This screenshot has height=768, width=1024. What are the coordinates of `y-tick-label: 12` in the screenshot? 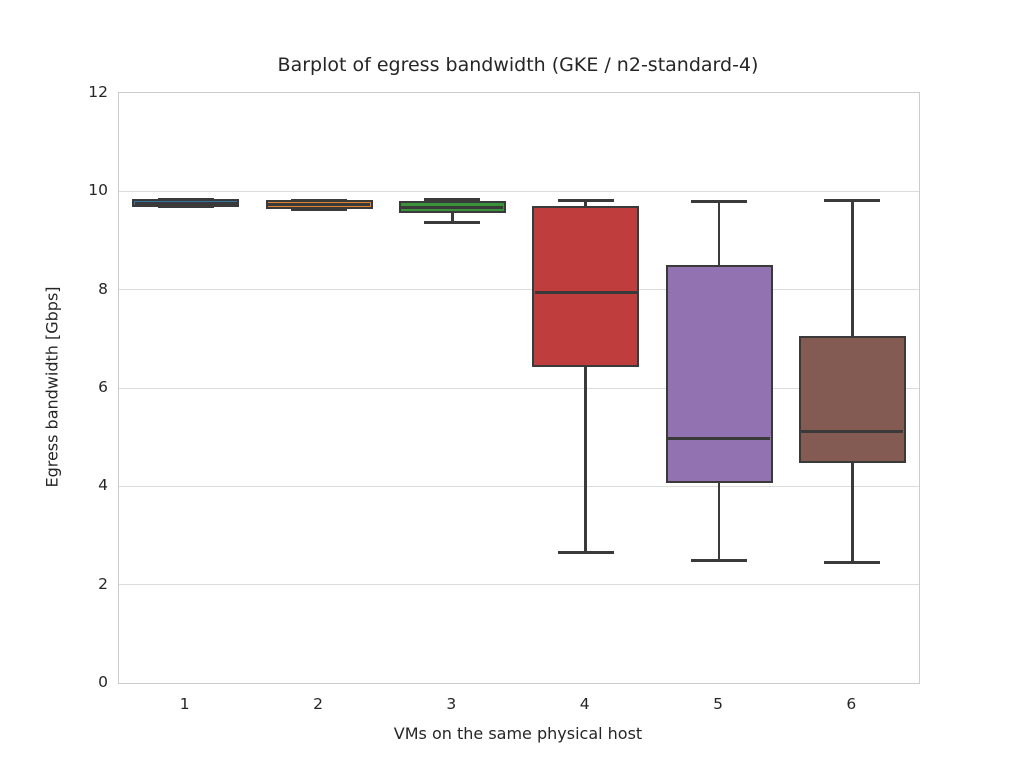 It's located at (98, 92).